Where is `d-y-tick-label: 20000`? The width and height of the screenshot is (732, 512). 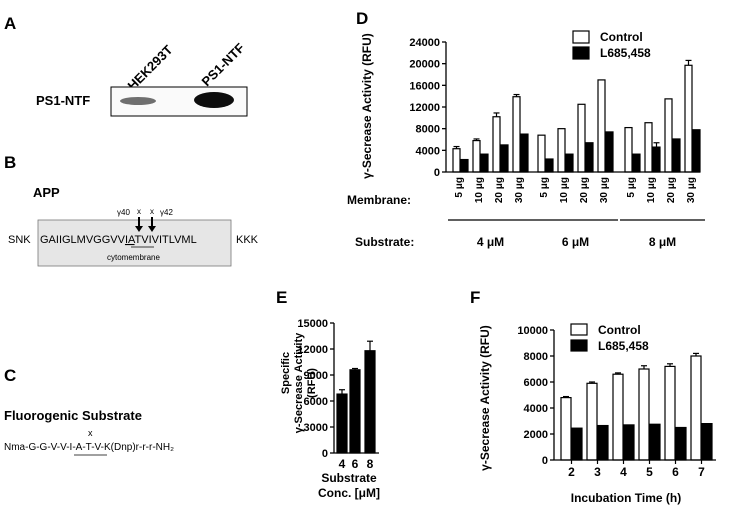 d-y-tick-label: 20000 is located at coordinates (424, 65).